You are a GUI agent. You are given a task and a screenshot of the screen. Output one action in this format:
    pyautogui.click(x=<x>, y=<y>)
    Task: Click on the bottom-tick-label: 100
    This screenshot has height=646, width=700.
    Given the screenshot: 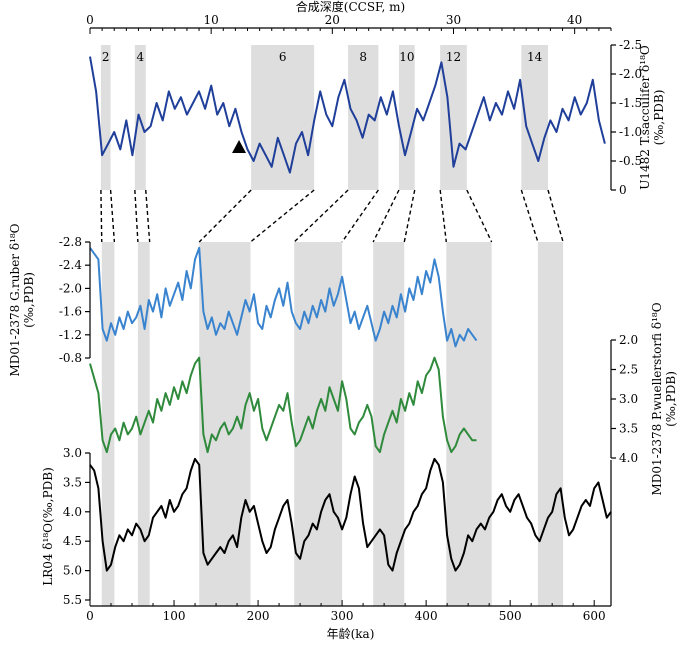 What is the action you would take?
    pyautogui.click(x=174, y=616)
    